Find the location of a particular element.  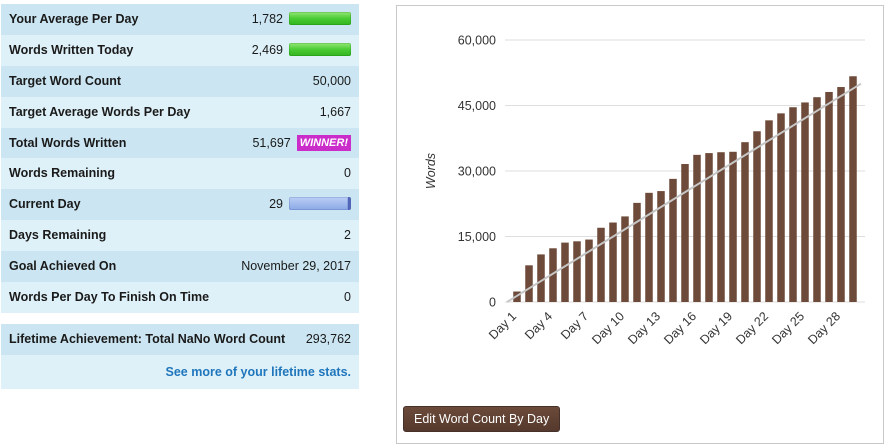

stat-value: 50,000 is located at coordinates (331, 80).